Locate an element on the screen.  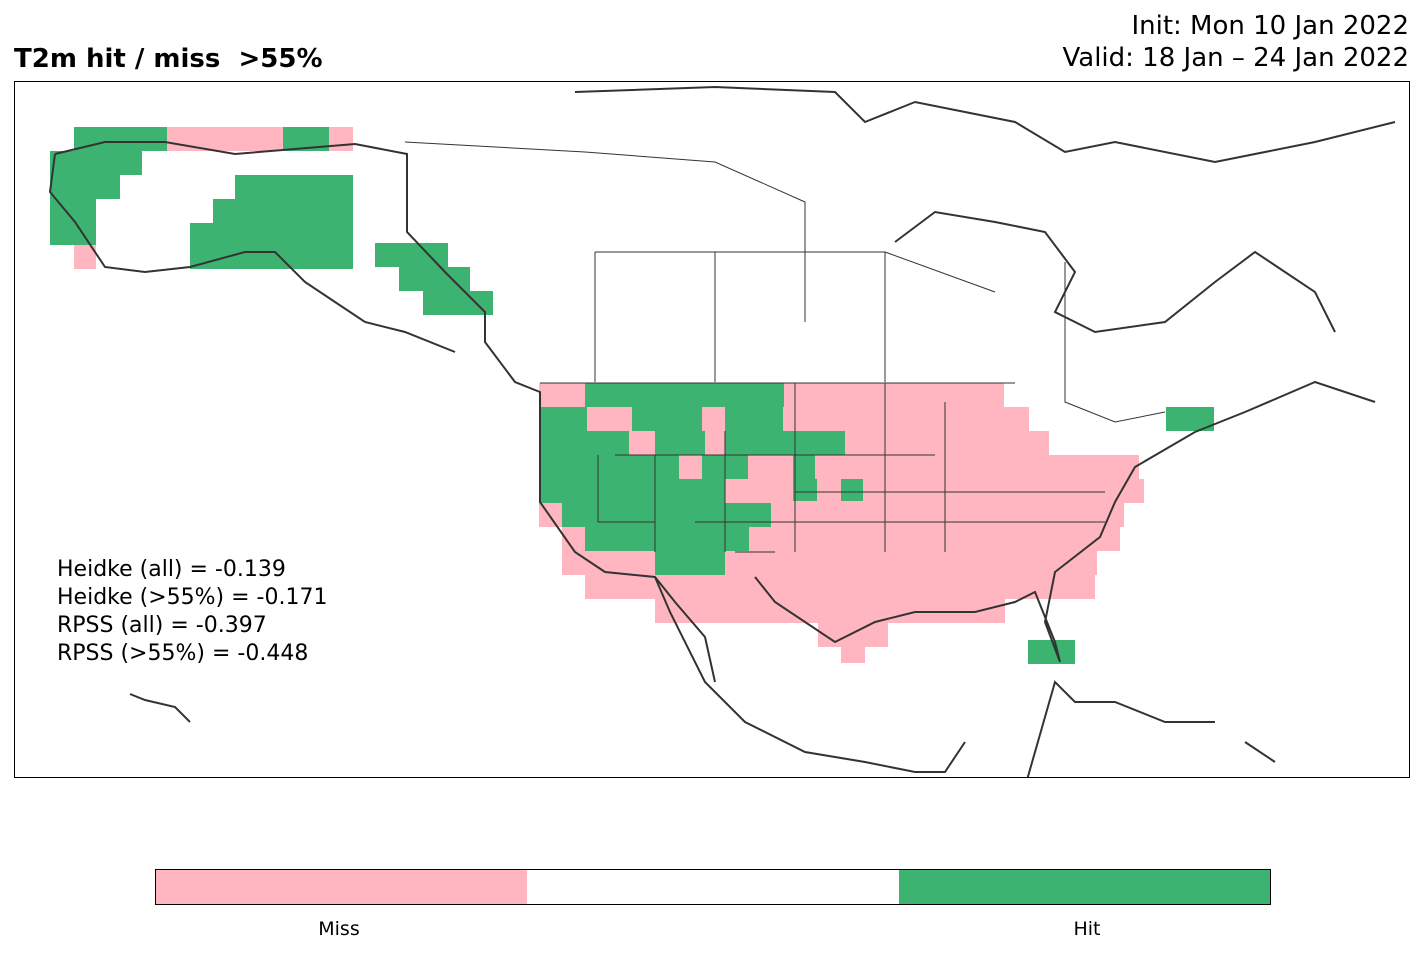
rpss-55: RPSS (>55%) = -0.448 is located at coordinates (183, 653).